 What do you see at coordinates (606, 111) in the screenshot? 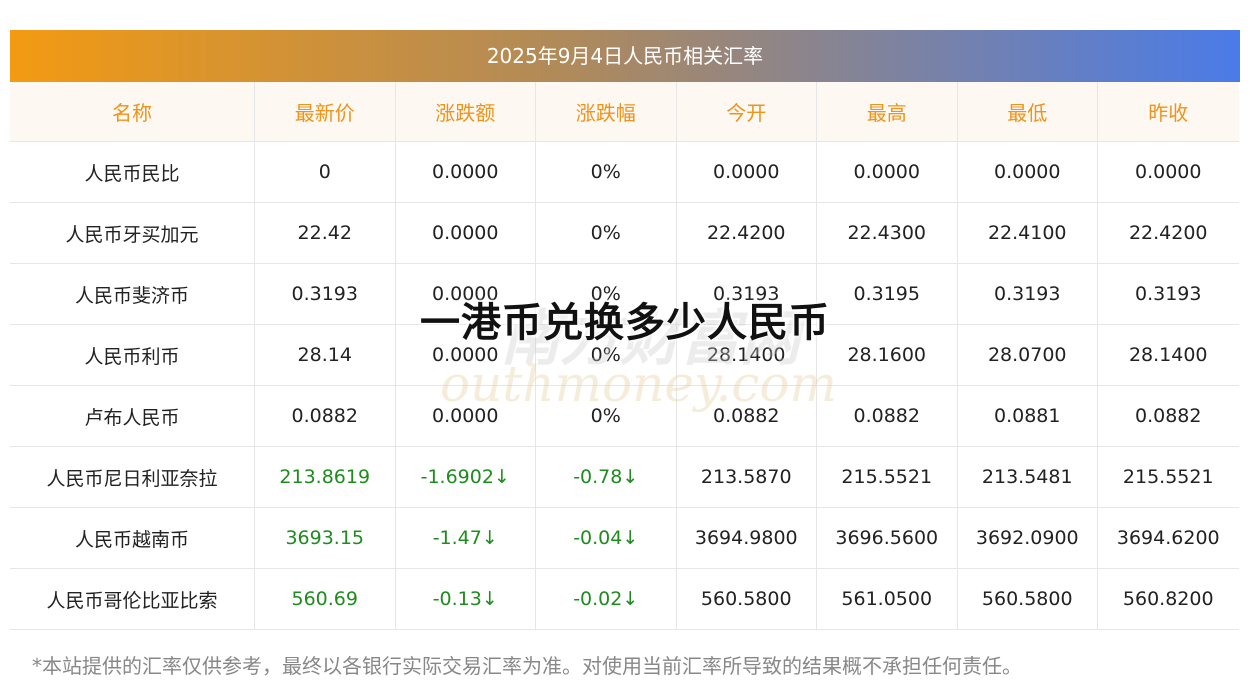
I see `header-cell: 涨跌幅` at bounding box center [606, 111].